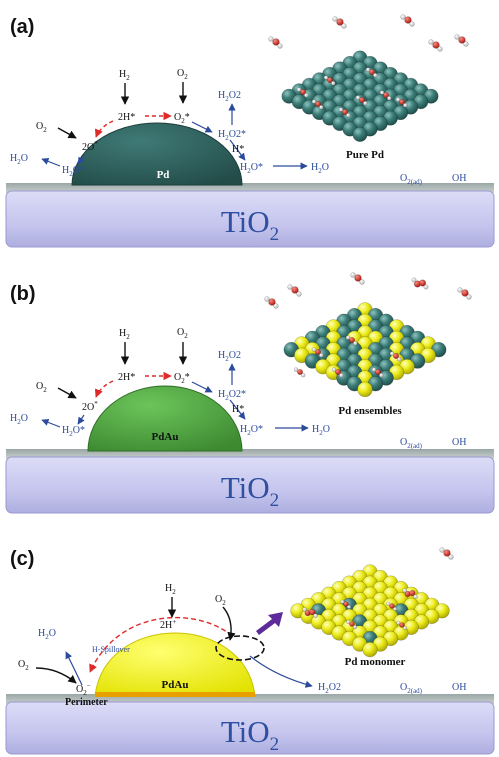 This screenshot has width=499, height=757. What do you see at coordinates (67, 393) in the screenshot?
I see `arrow-o2-left-in` at bounding box center [67, 393].